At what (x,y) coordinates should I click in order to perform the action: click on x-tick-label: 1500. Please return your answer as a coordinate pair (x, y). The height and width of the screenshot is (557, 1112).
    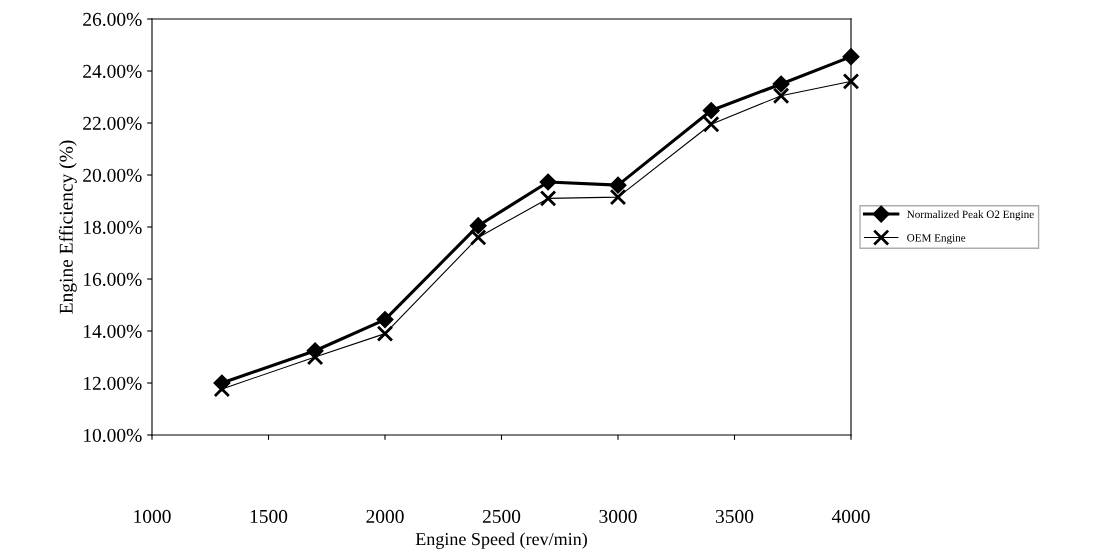
    Looking at the image, I should click on (269, 516).